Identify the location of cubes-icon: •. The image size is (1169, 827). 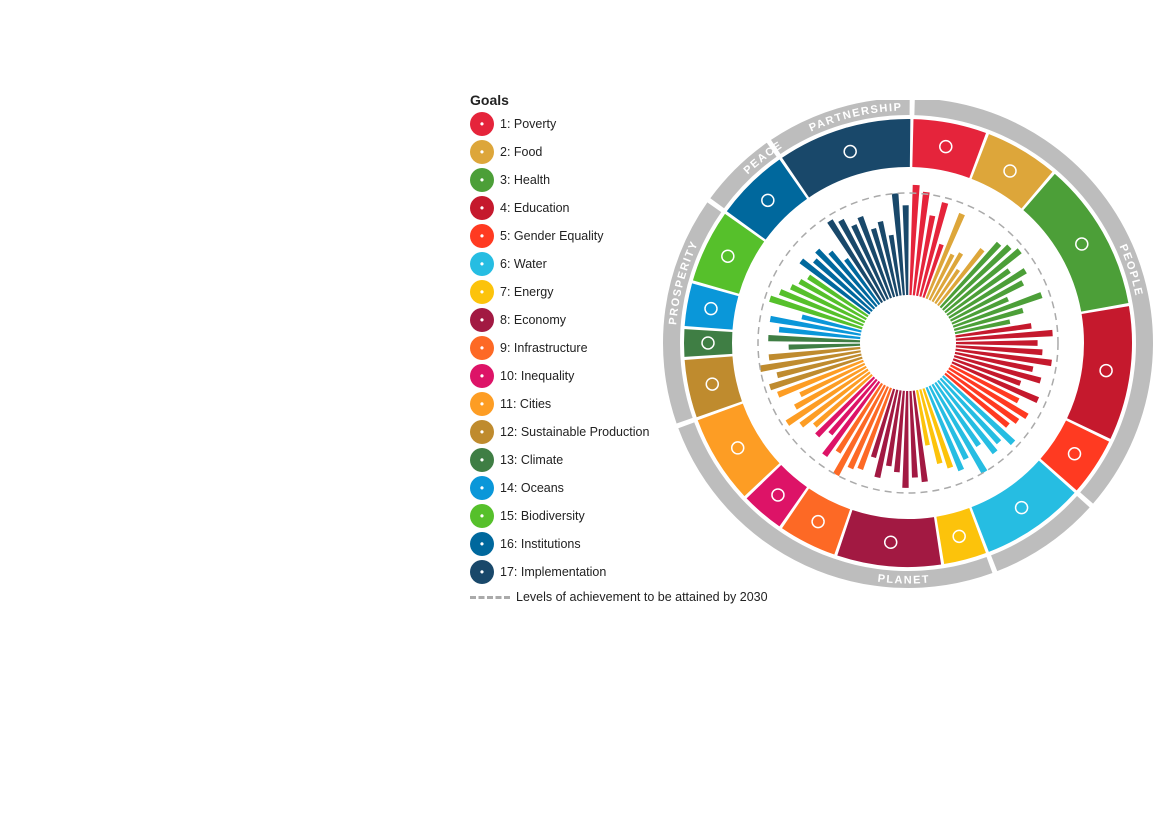
(482, 348).